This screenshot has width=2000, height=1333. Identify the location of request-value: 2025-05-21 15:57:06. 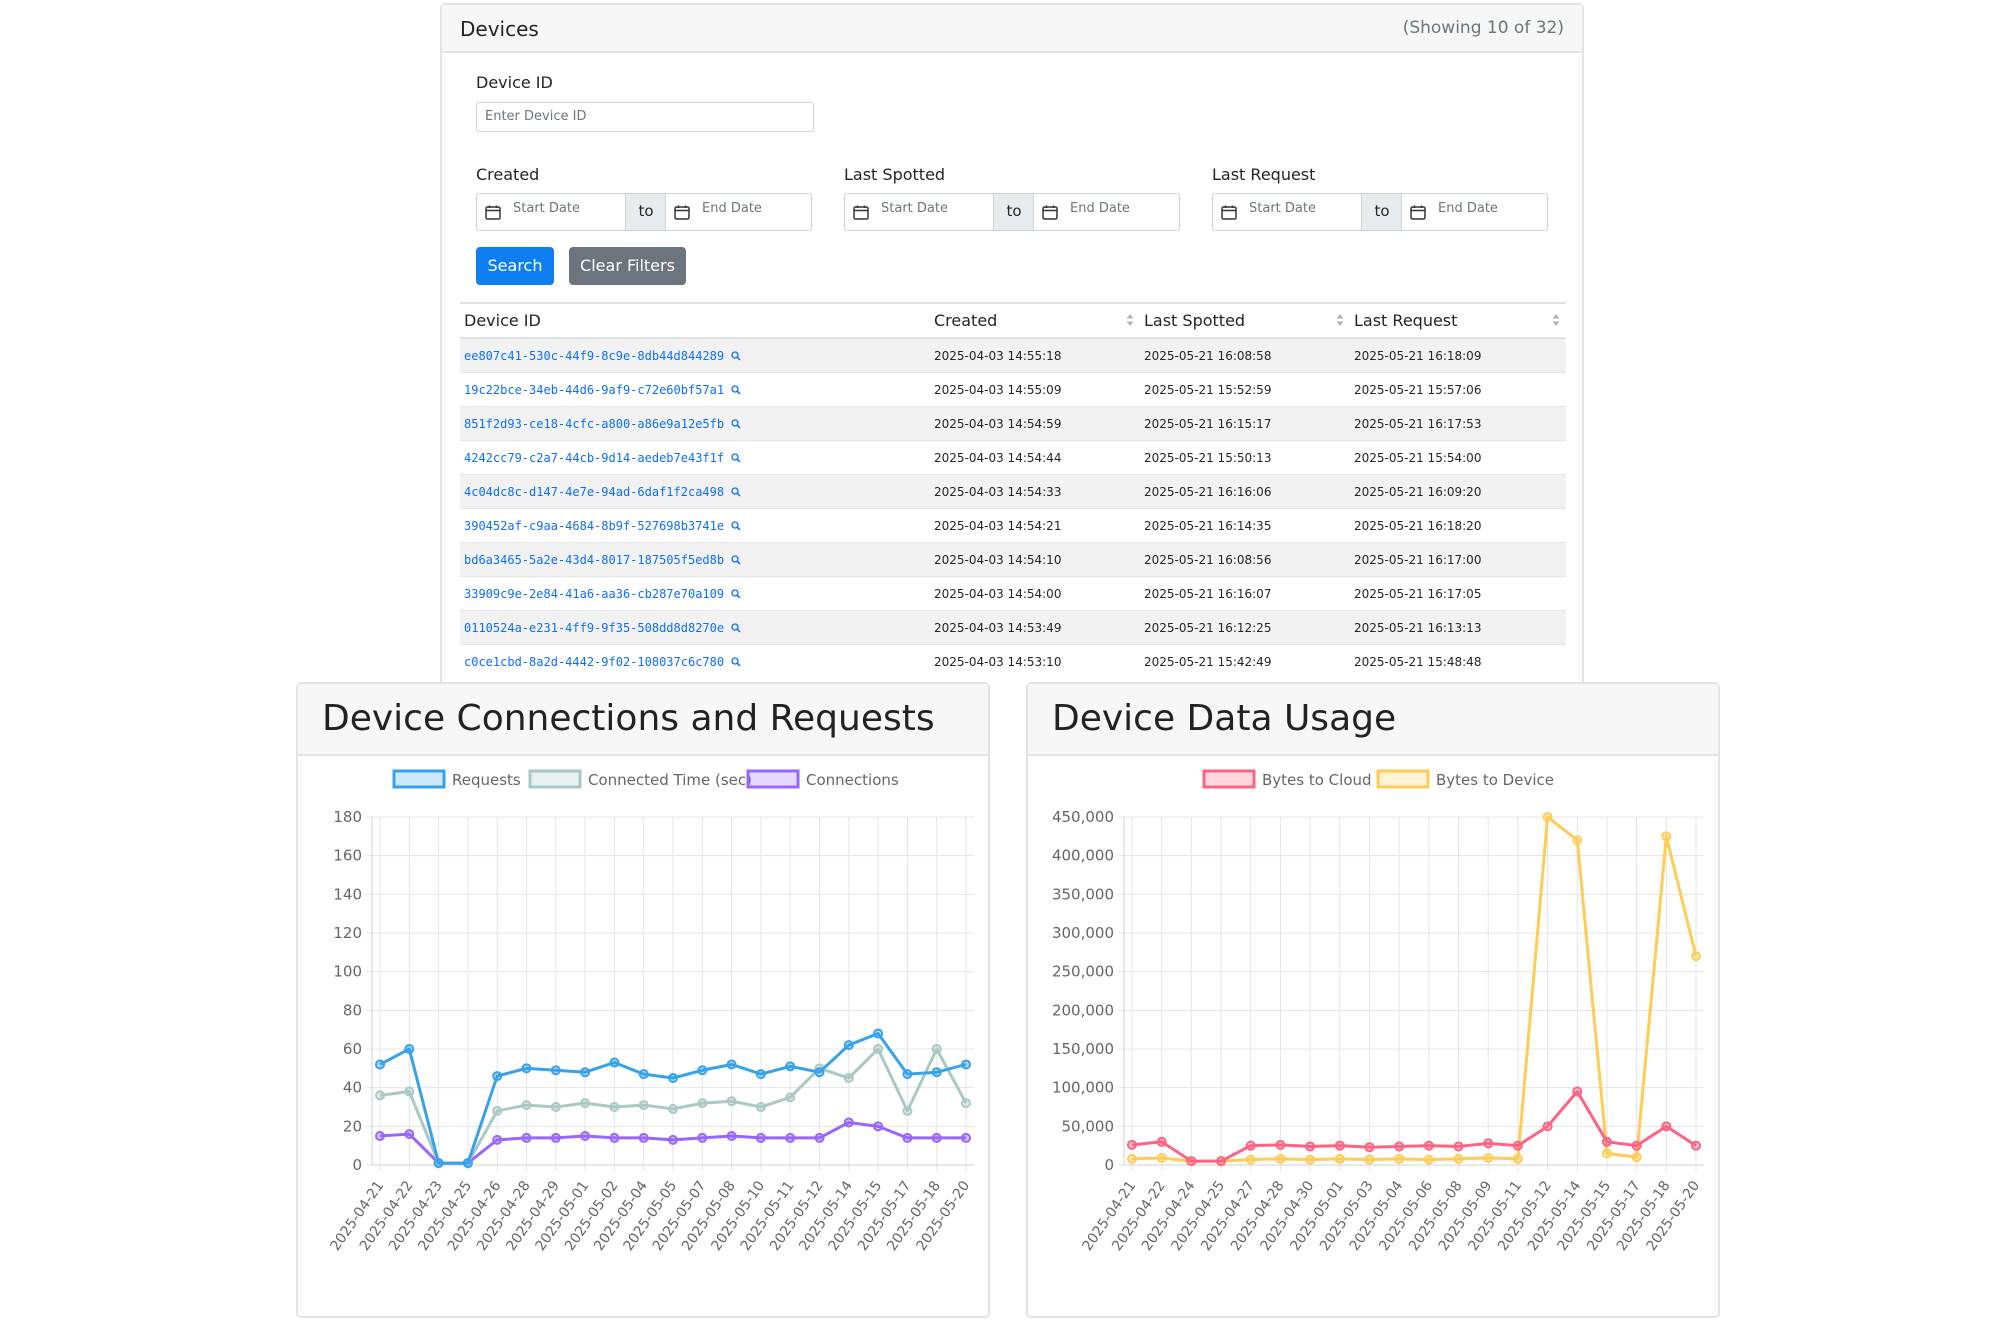
(1418, 389).